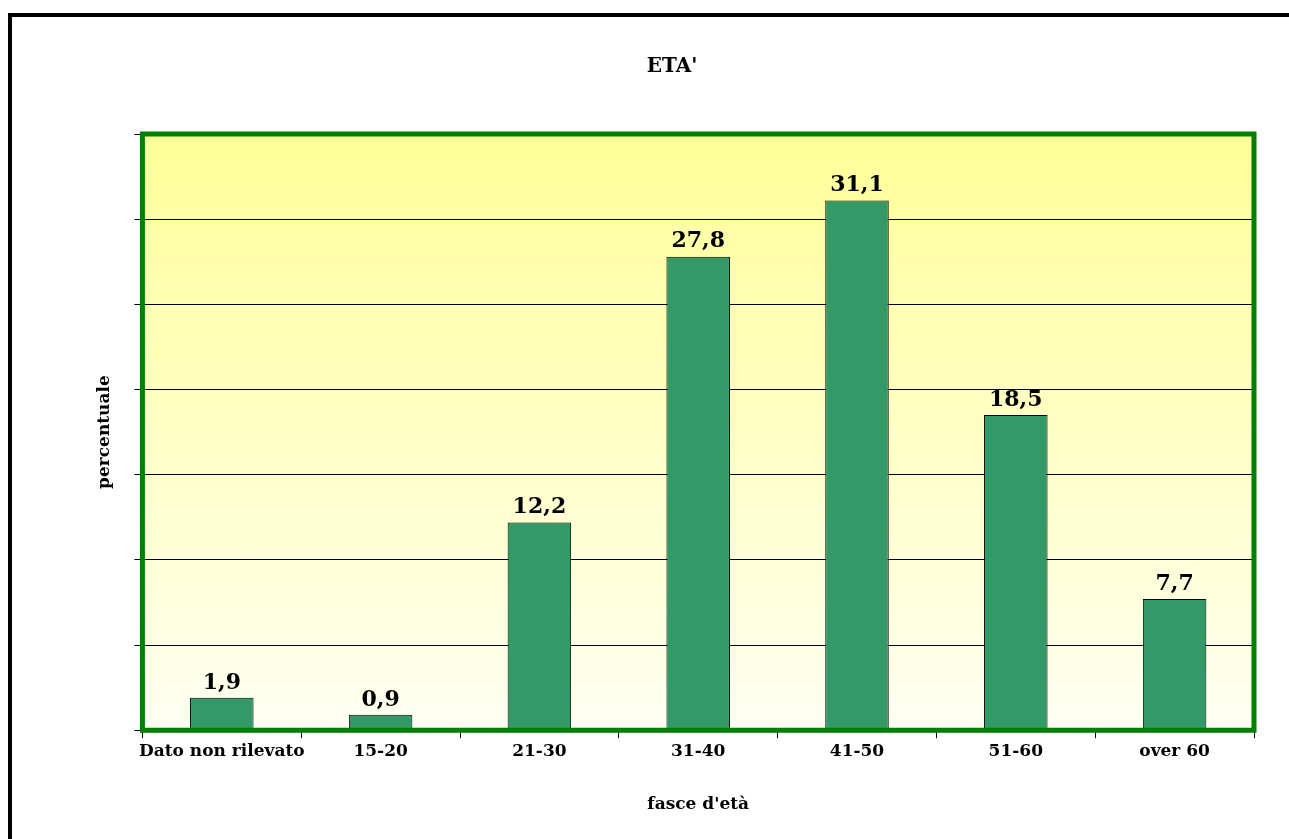 Image resolution: width=1289 pixels, height=839 pixels. I want to click on data-label: 31,1, so click(857, 183).